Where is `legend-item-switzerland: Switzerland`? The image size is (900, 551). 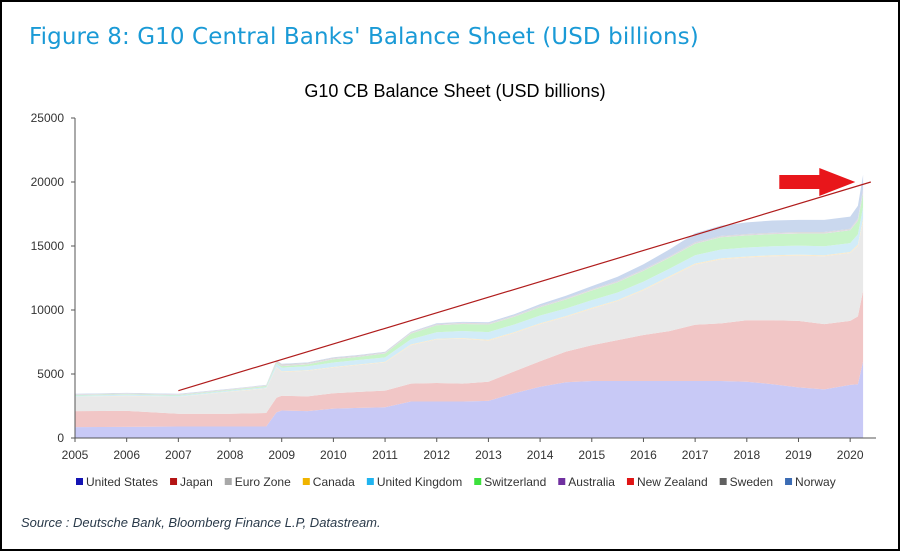
legend-item-switzerland: Switzerland is located at coordinates (510, 482).